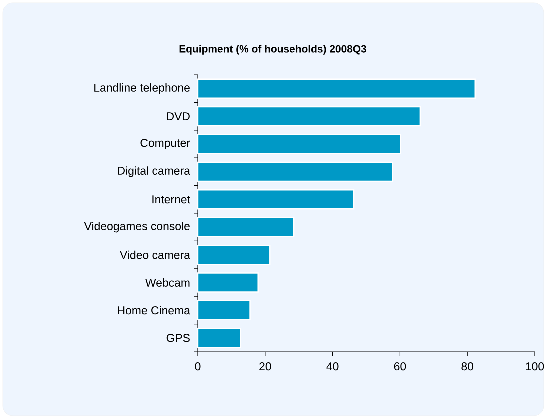 This screenshot has width=547, height=419. What do you see at coordinates (468, 366) in the screenshot?
I see `x-tick-label: 80` at bounding box center [468, 366].